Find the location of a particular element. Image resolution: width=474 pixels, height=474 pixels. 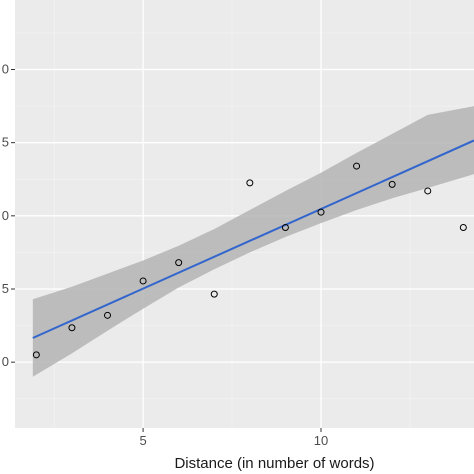

x-axis-title: Distance (in number of words) is located at coordinates (274, 463).